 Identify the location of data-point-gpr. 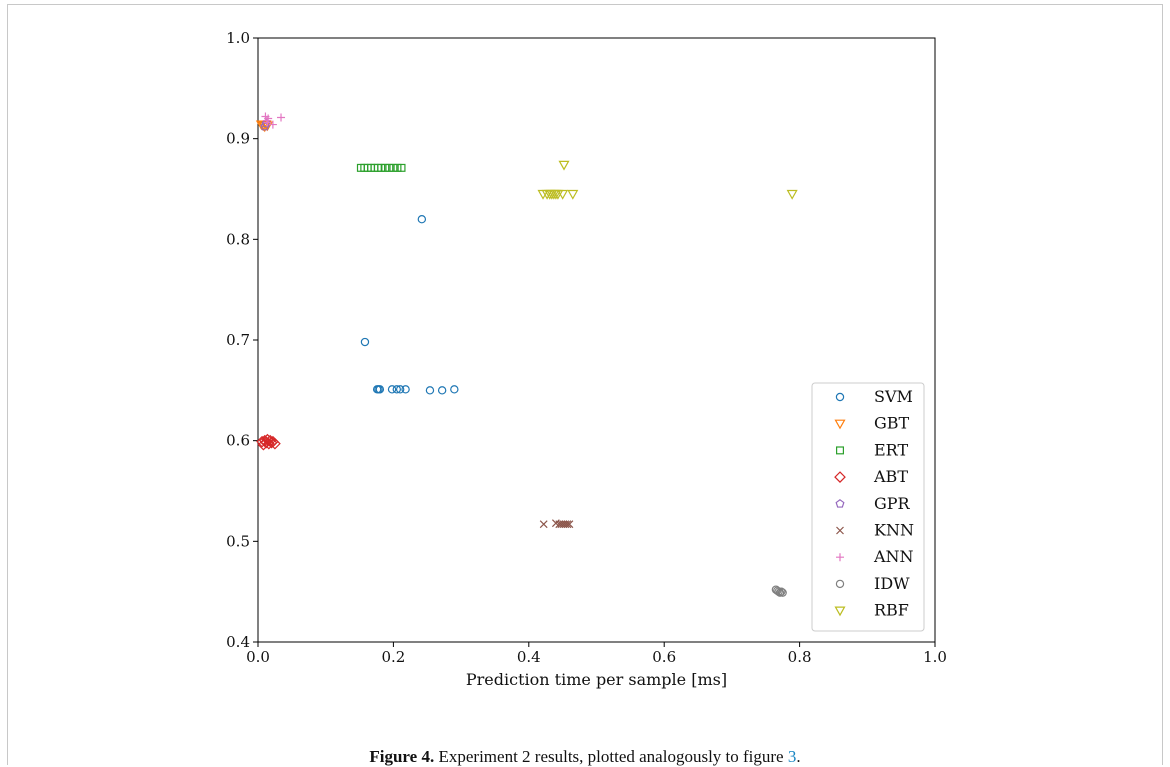
(266, 123).